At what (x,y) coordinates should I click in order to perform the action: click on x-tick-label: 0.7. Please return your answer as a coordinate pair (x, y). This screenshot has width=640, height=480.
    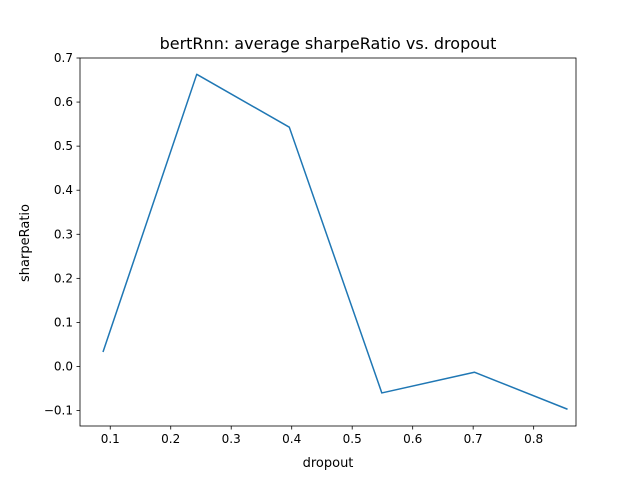
    Looking at the image, I should click on (473, 439).